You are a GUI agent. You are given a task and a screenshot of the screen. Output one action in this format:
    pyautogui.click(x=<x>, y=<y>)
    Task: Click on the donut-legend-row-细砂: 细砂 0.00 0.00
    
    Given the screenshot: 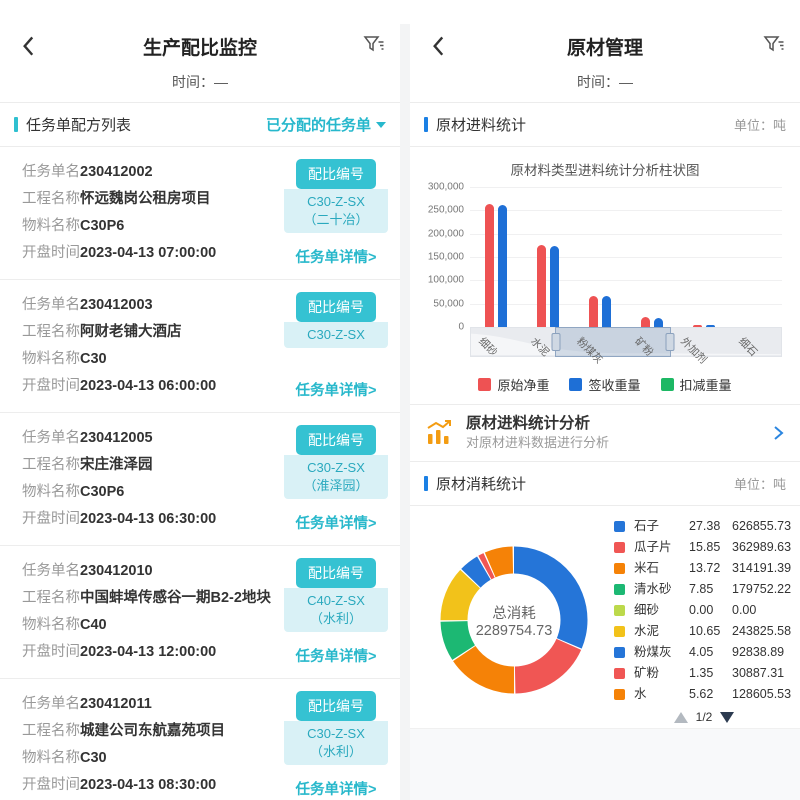 What is the action you would take?
    pyautogui.click(x=704, y=610)
    